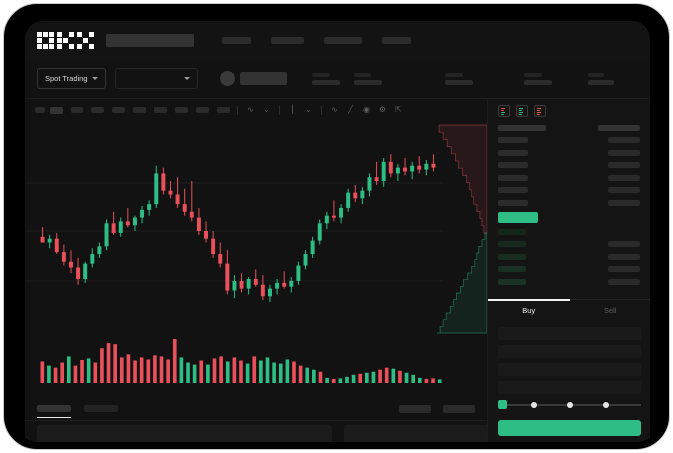 This screenshot has height=453, width=673. What do you see at coordinates (569, 110) in the screenshot?
I see `orderbook-display-modes` at bounding box center [569, 110].